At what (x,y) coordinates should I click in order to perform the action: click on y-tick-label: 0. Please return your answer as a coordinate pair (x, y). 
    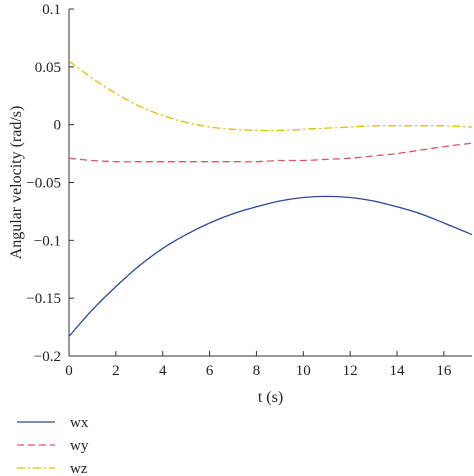
    Looking at the image, I should click on (58, 126).